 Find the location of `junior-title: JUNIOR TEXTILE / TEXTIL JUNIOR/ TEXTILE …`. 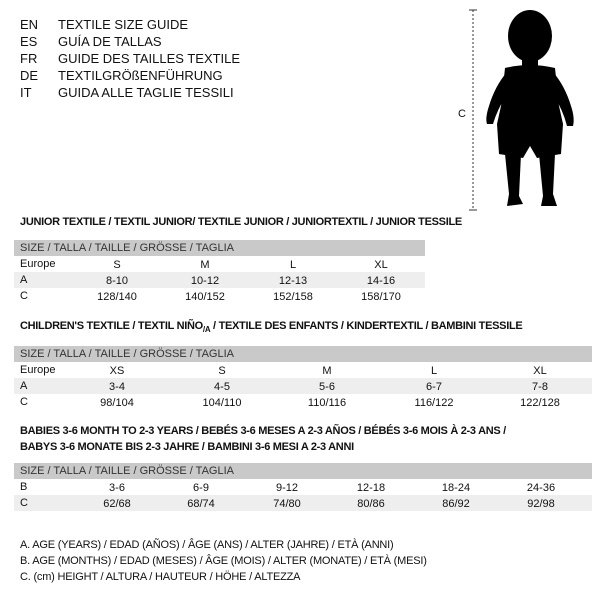

junior-title: JUNIOR TEXTILE / TEXTIL JUNIOR/ TEXTILE … is located at coordinates (241, 222).